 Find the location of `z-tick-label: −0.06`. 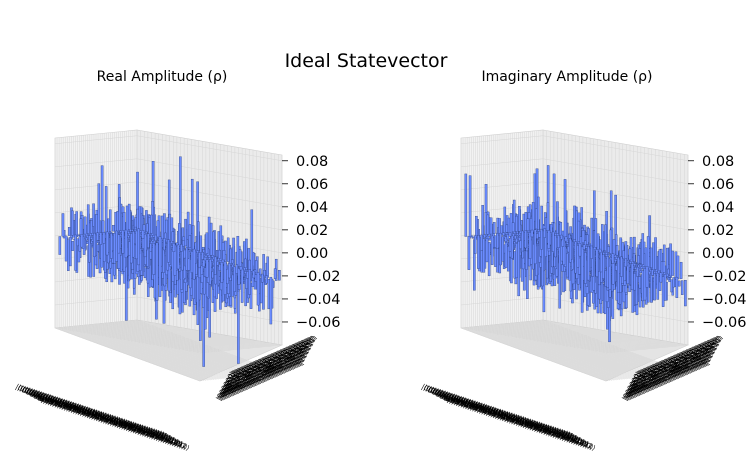

z-tick-label: −0.06 is located at coordinates (318, 323).